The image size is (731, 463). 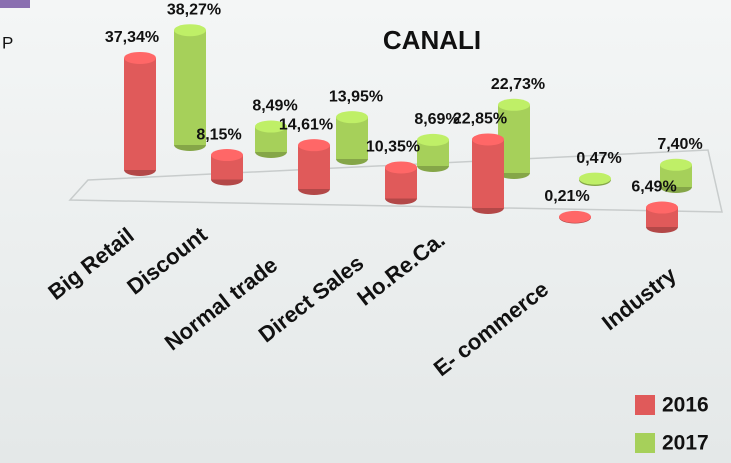 I want to click on value-label: 10,35%, so click(x=393, y=147).